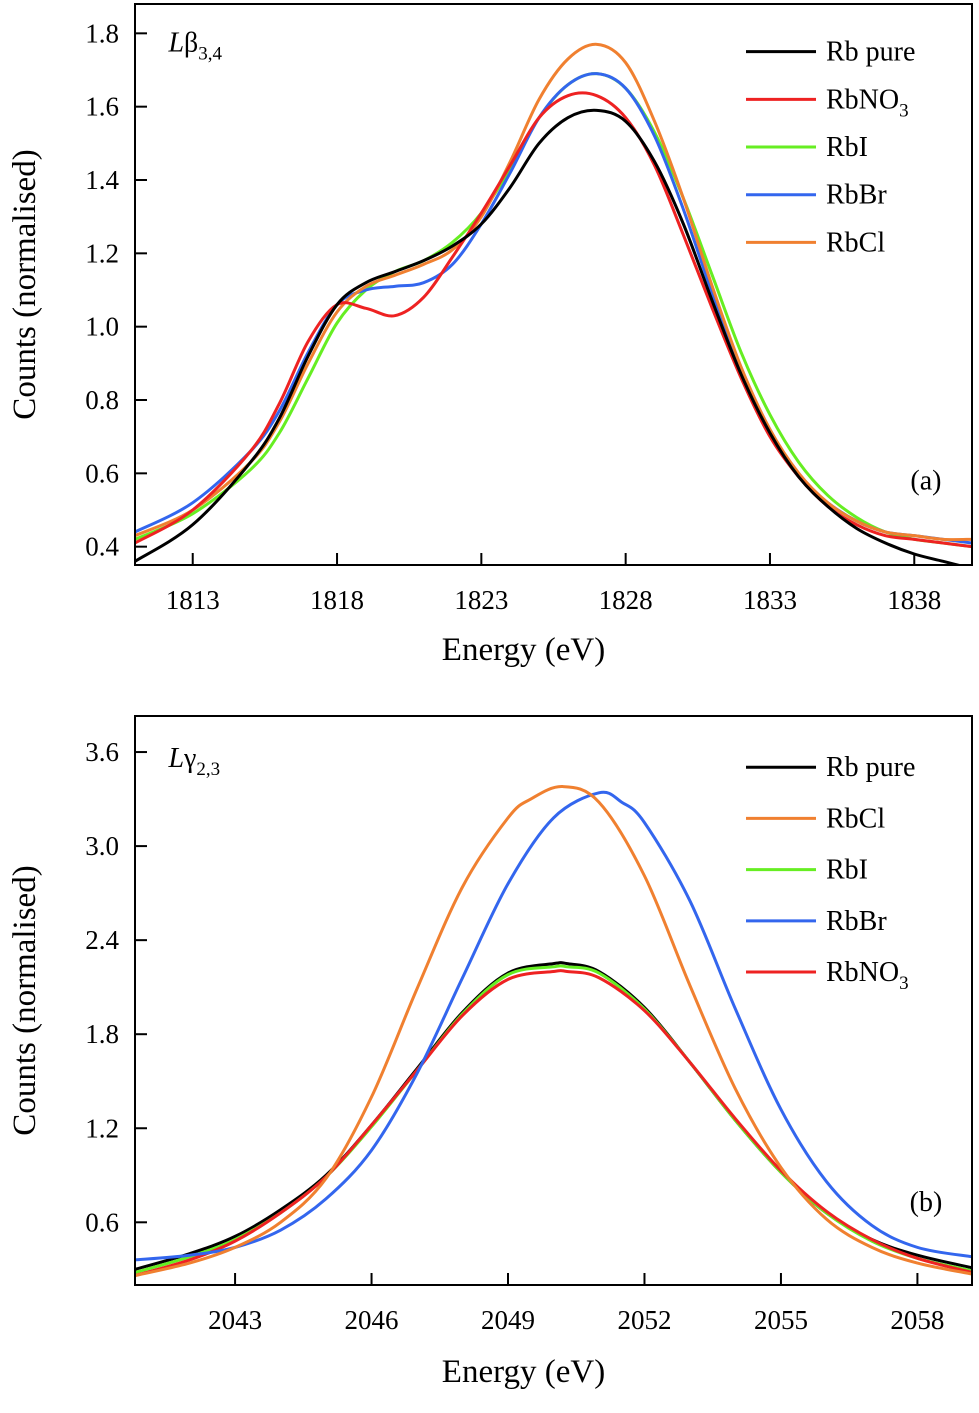  Describe the element at coordinates (102, 107) in the screenshot. I see `y-tick-label: 1.6` at that location.